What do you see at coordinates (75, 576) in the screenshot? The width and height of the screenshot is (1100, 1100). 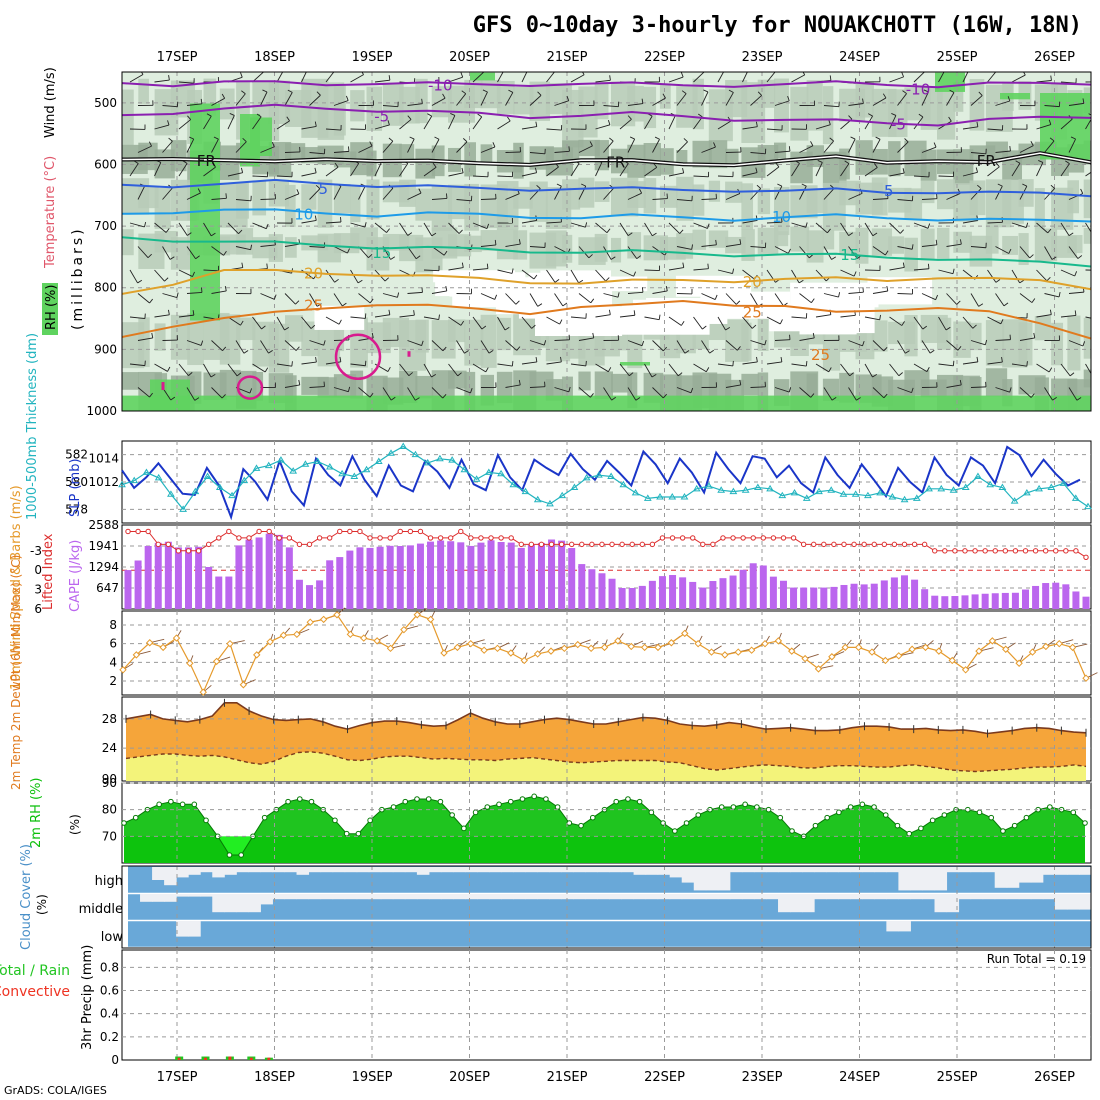 I see `cape-axis-label: CAPE (J/kg)` at bounding box center [75, 576].